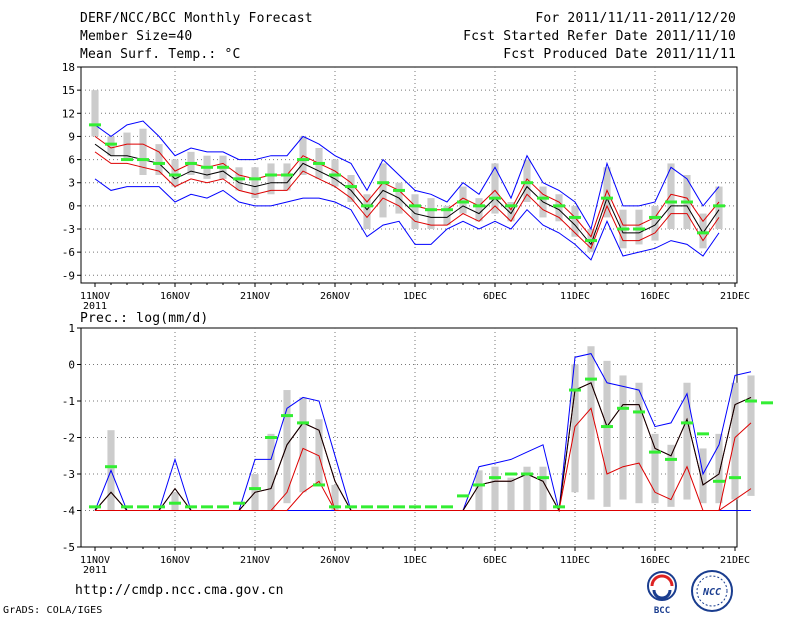 The height and width of the screenshot is (618, 800). Describe the element at coordinates (196, 18) in the screenshot. I see `header-title: DERF/NCC/BCC Monthly Forecast` at that location.